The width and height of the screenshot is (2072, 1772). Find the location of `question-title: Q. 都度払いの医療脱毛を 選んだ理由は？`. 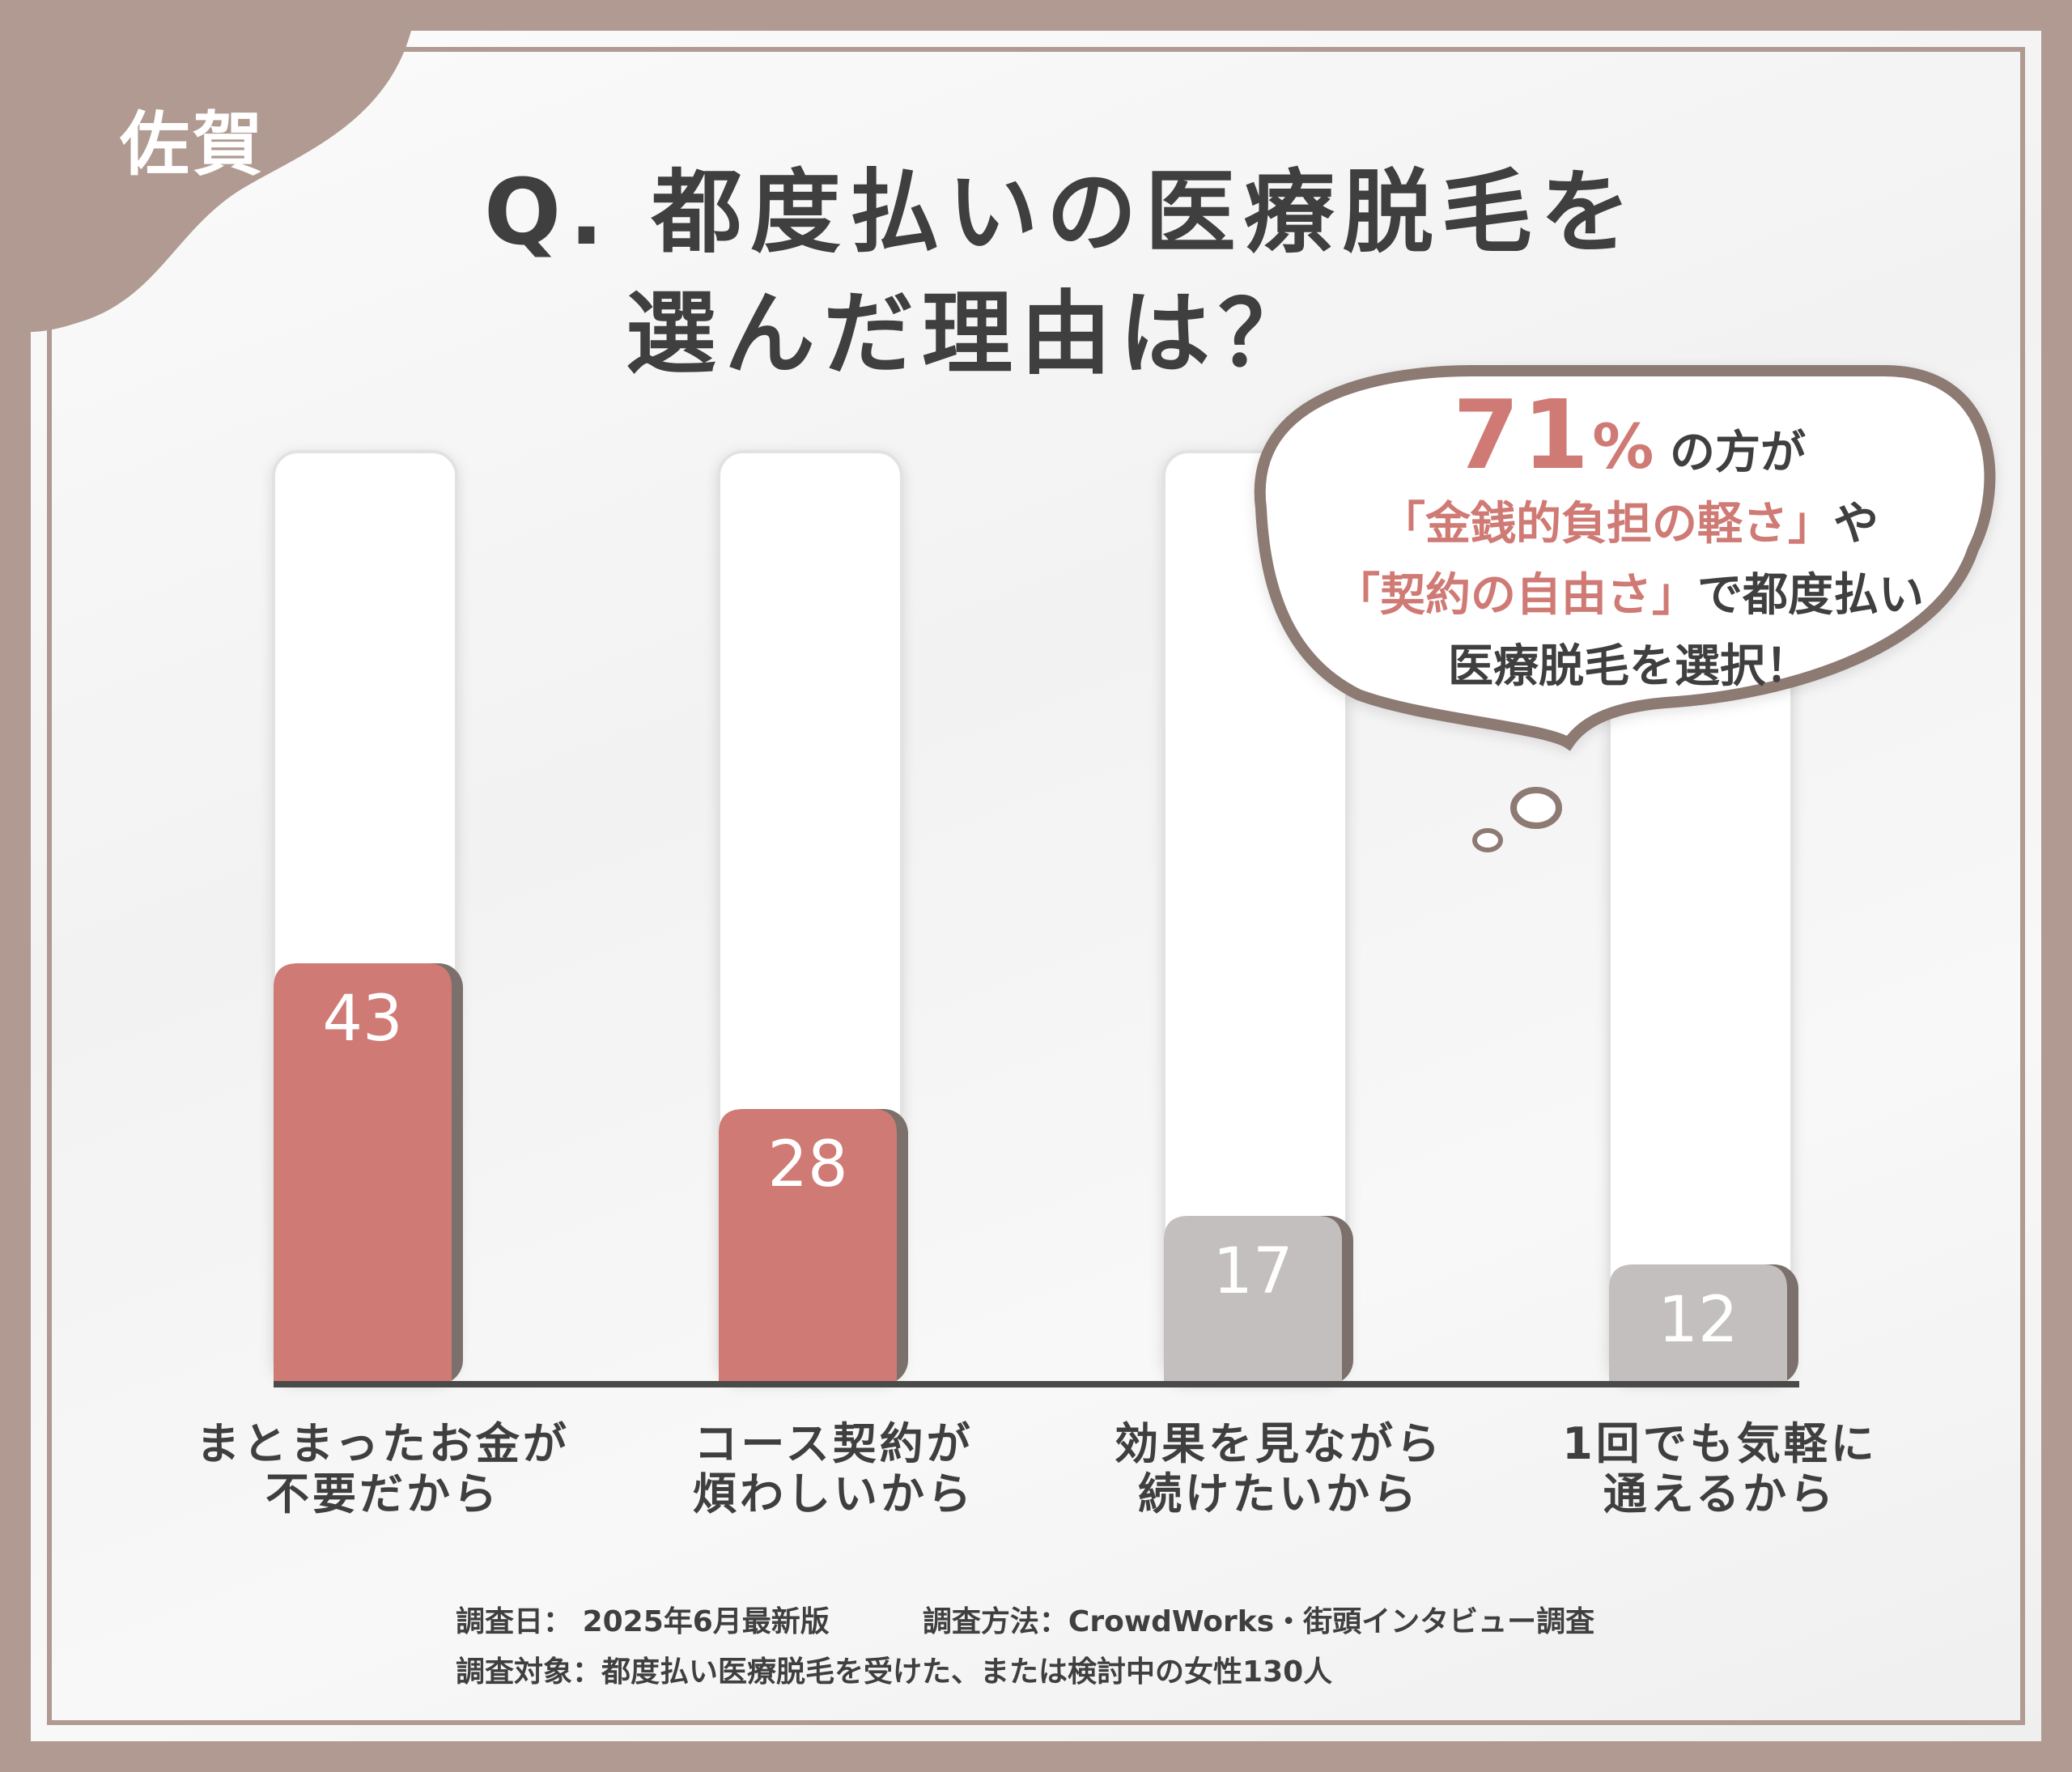

question-title: Q. 都度払いの医療脱毛を 選んだ理由は？ is located at coordinates (1061, 273).